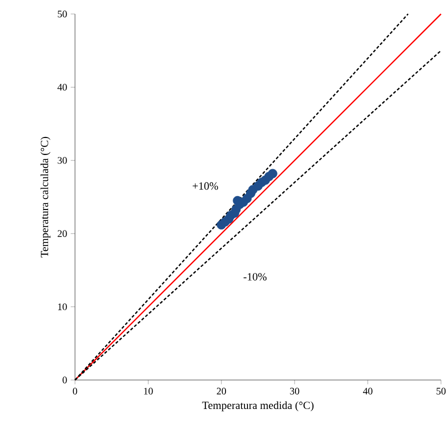 This screenshot has width=448, height=448. What do you see at coordinates (148, 391) in the screenshot?
I see `x-tick-label: 10` at bounding box center [148, 391].